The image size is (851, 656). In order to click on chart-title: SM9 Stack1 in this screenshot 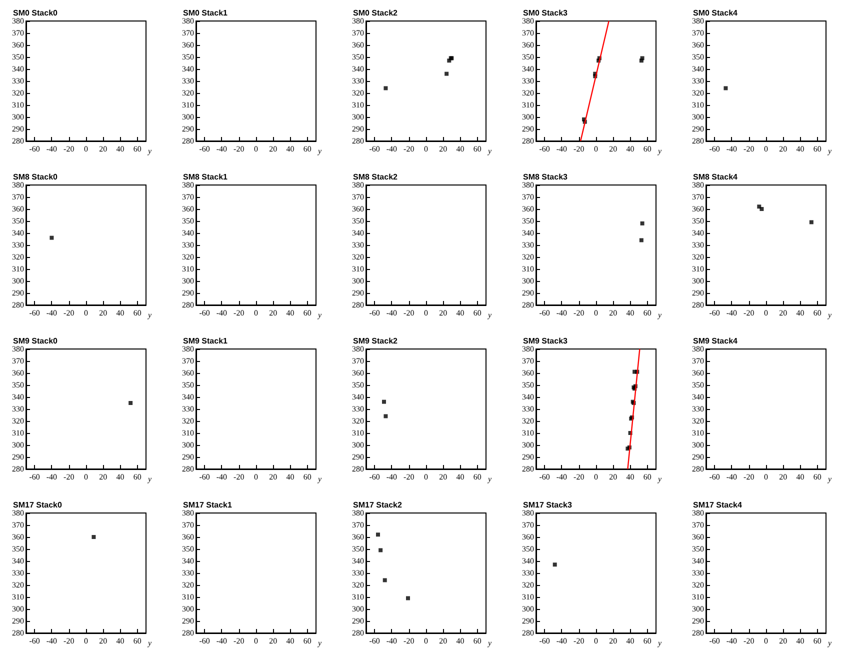, I will do `click(205, 341)`.